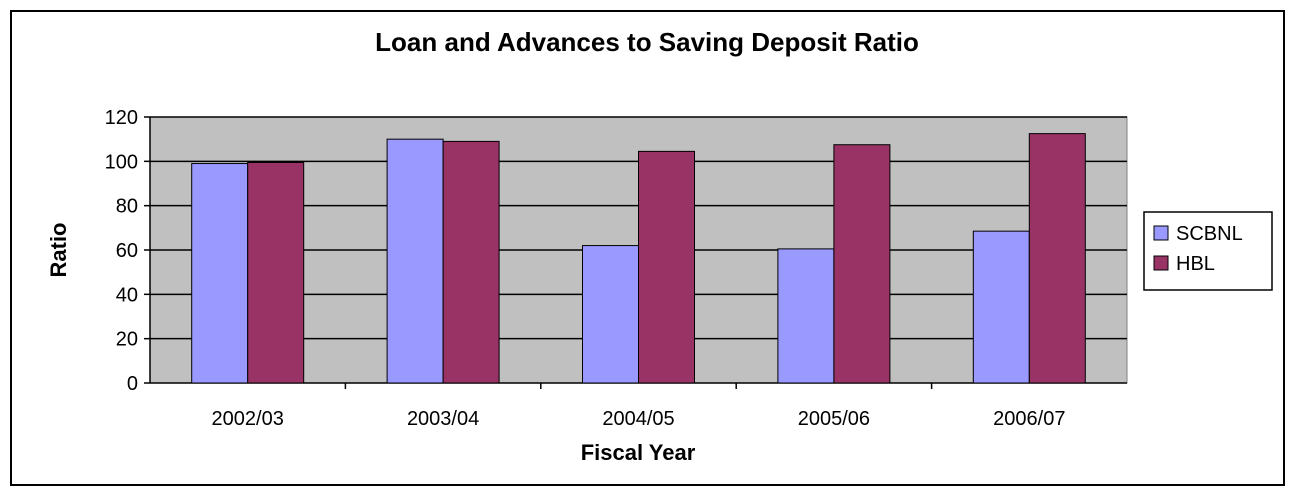 This screenshot has height=496, width=1297. Describe the element at coordinates (1209, 234) in the screenshot. I see `legend-label-scbnl: SCBNL` at that location.